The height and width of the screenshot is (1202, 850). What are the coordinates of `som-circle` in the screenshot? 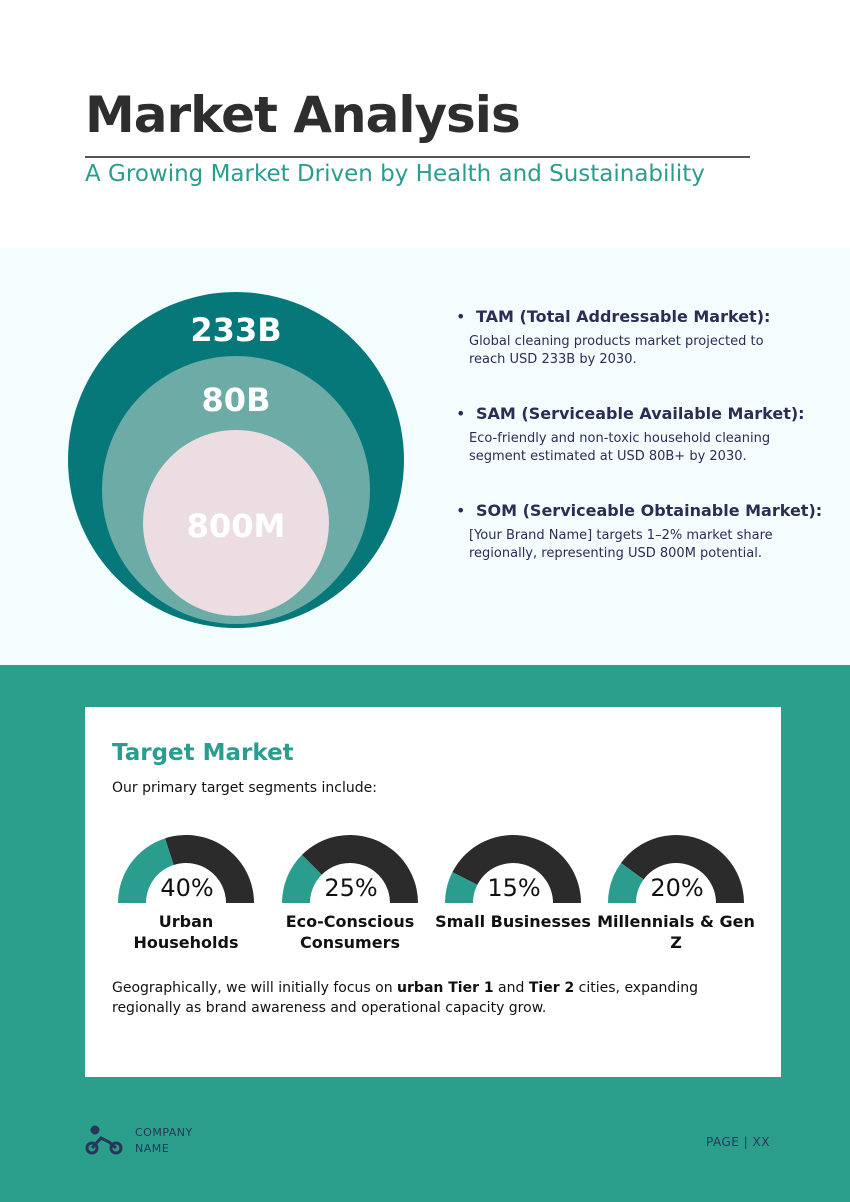 It's located at (236, 523).